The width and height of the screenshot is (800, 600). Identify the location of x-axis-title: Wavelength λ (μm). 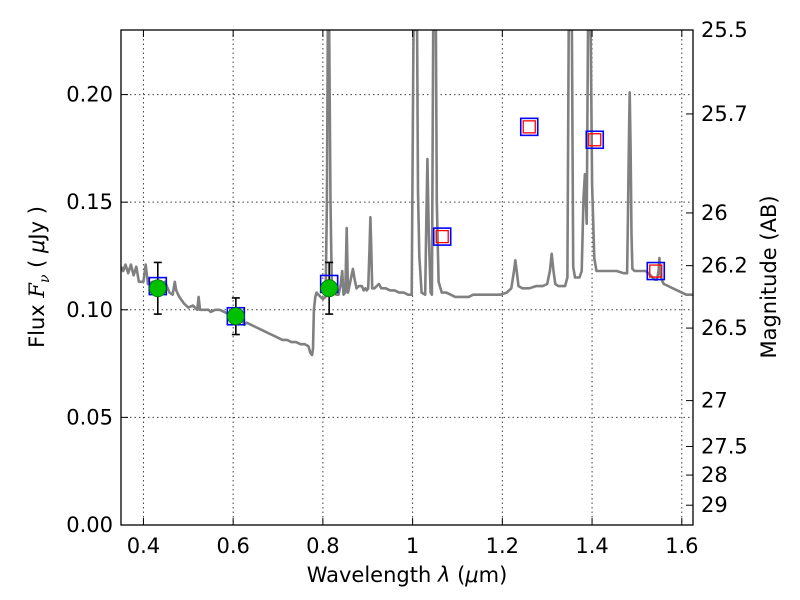
(407, 575).